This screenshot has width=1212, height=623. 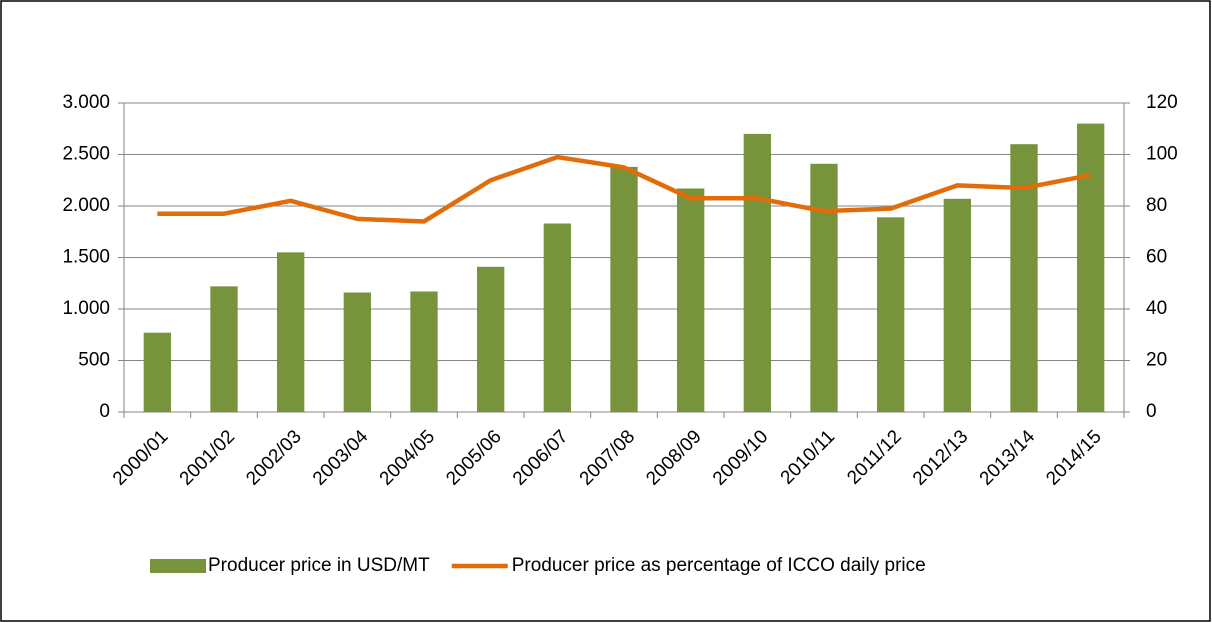 What do you see at coordinates (1156, 360) in the screenshot?
I see `y2-tick-label: 20` at bounding box center [1156, 360].